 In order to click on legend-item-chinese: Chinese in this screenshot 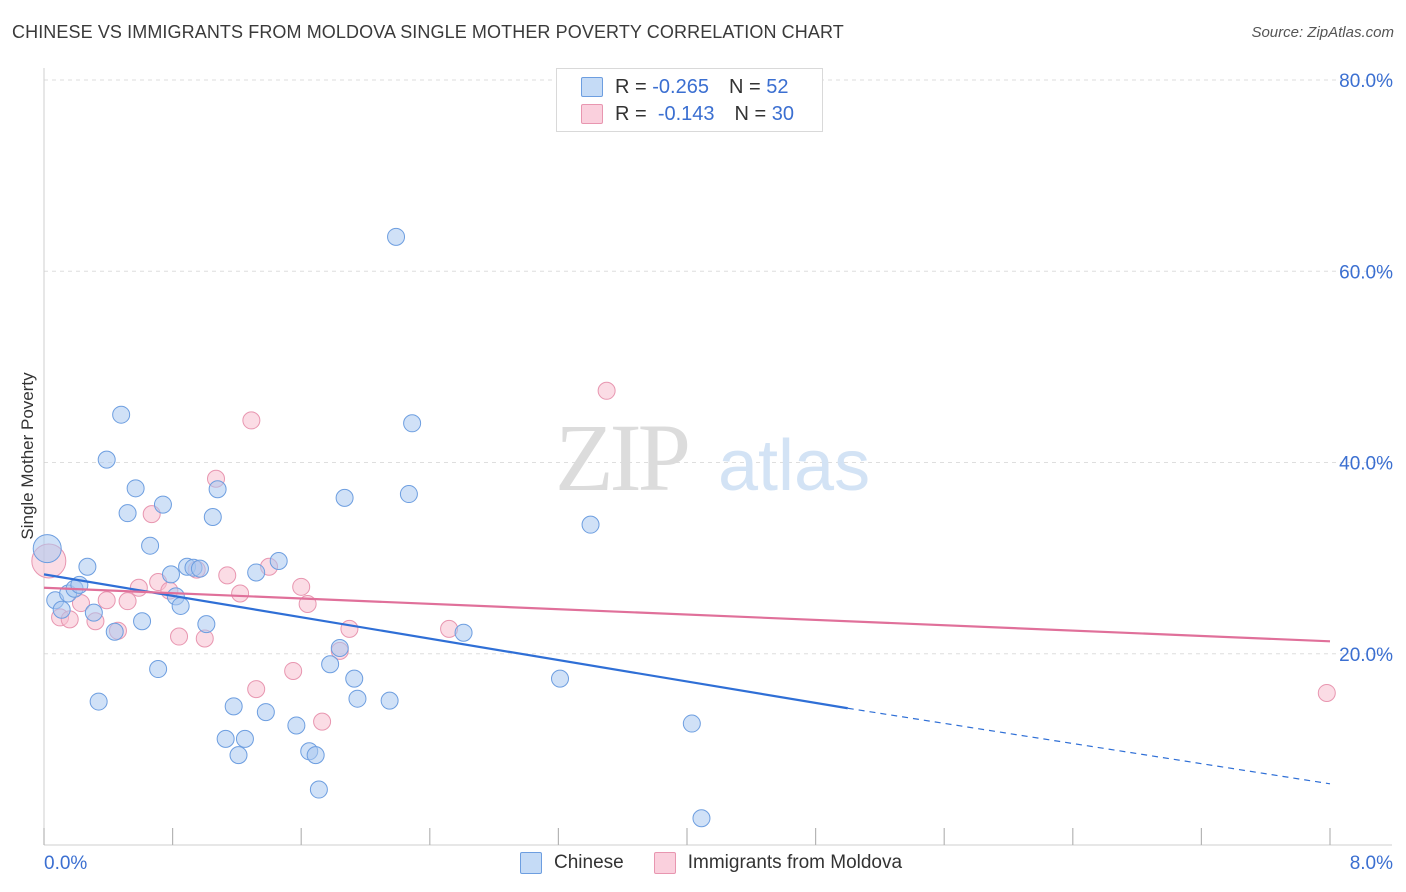, I will do `click(572, 863)`.